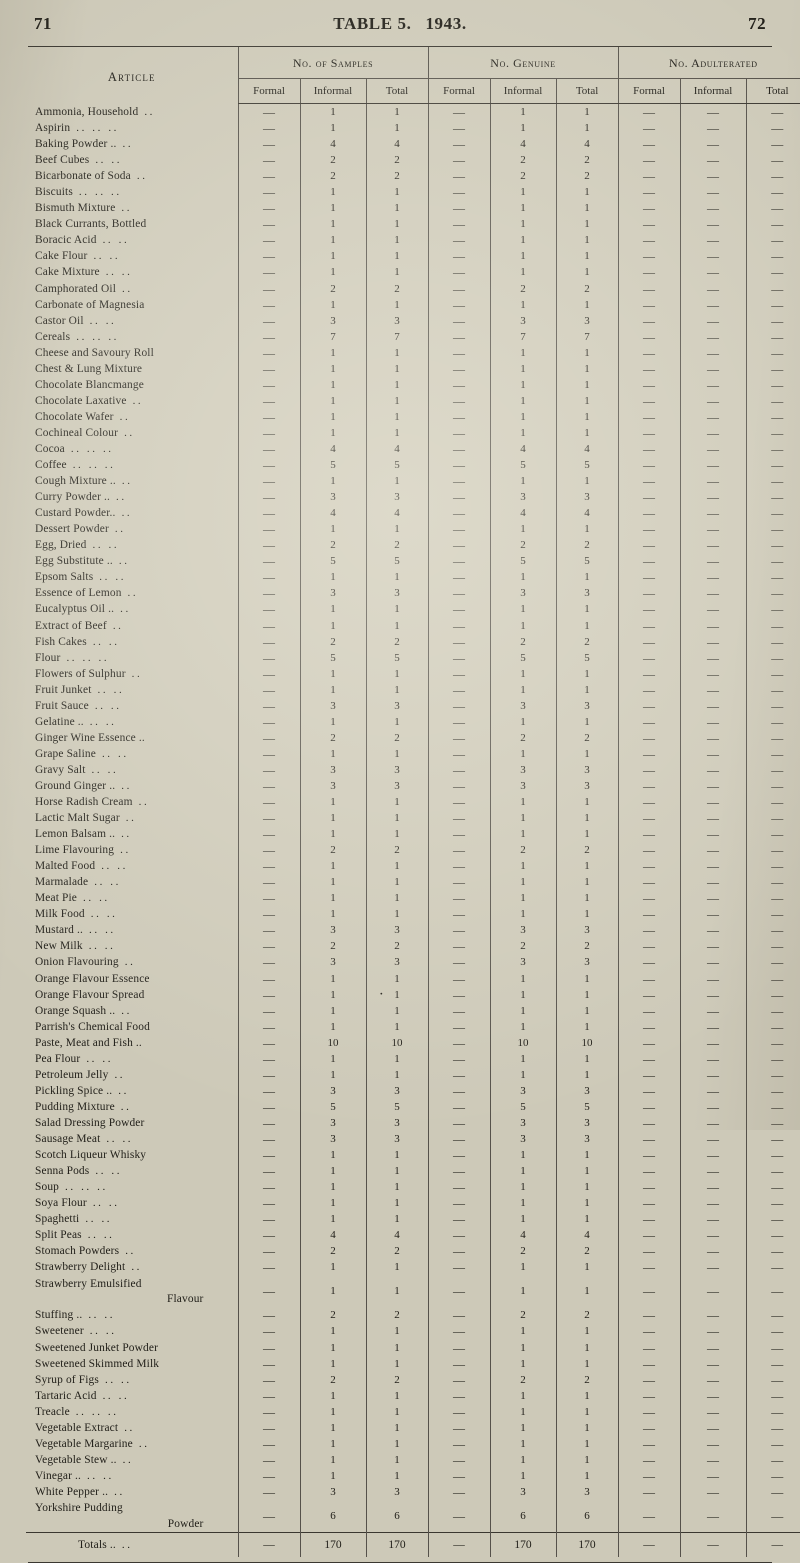  What do you see at coordinates (523, 465) in the screenshot?
I see `cell-genuine-informal: 5` at bounding box center [523, 465].